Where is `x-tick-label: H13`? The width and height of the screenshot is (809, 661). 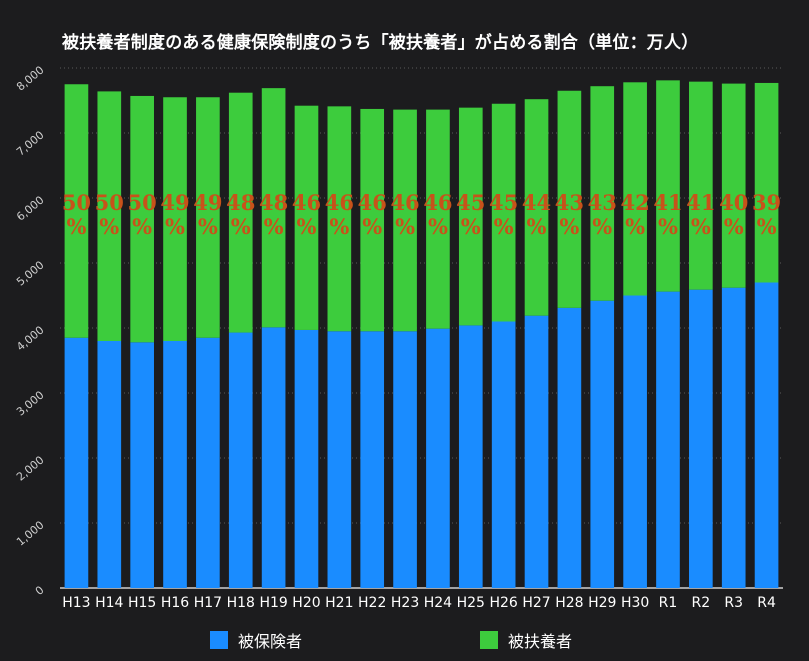 x-tick-label: H13 is located at coordinates (76, 603).